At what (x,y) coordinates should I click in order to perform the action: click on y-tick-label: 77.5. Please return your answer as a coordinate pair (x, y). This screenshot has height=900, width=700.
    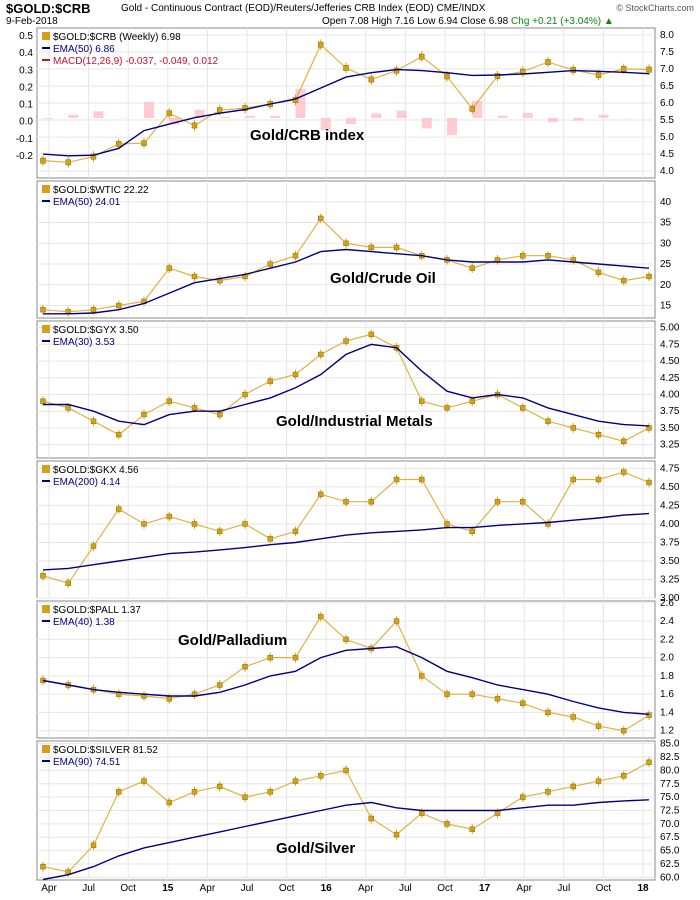
    Looking at the image, I should click on (670, 784).